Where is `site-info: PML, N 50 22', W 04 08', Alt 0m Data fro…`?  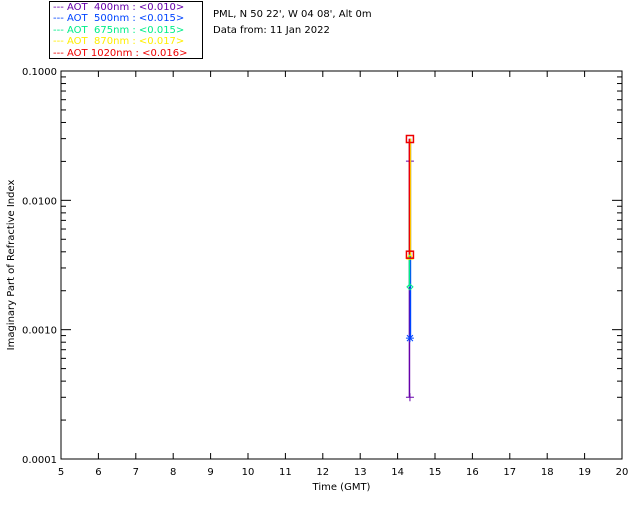
site-info: PML, N 50 22', W 04 08', Alt 0m Data fro… is located at coordinates (292, 23).